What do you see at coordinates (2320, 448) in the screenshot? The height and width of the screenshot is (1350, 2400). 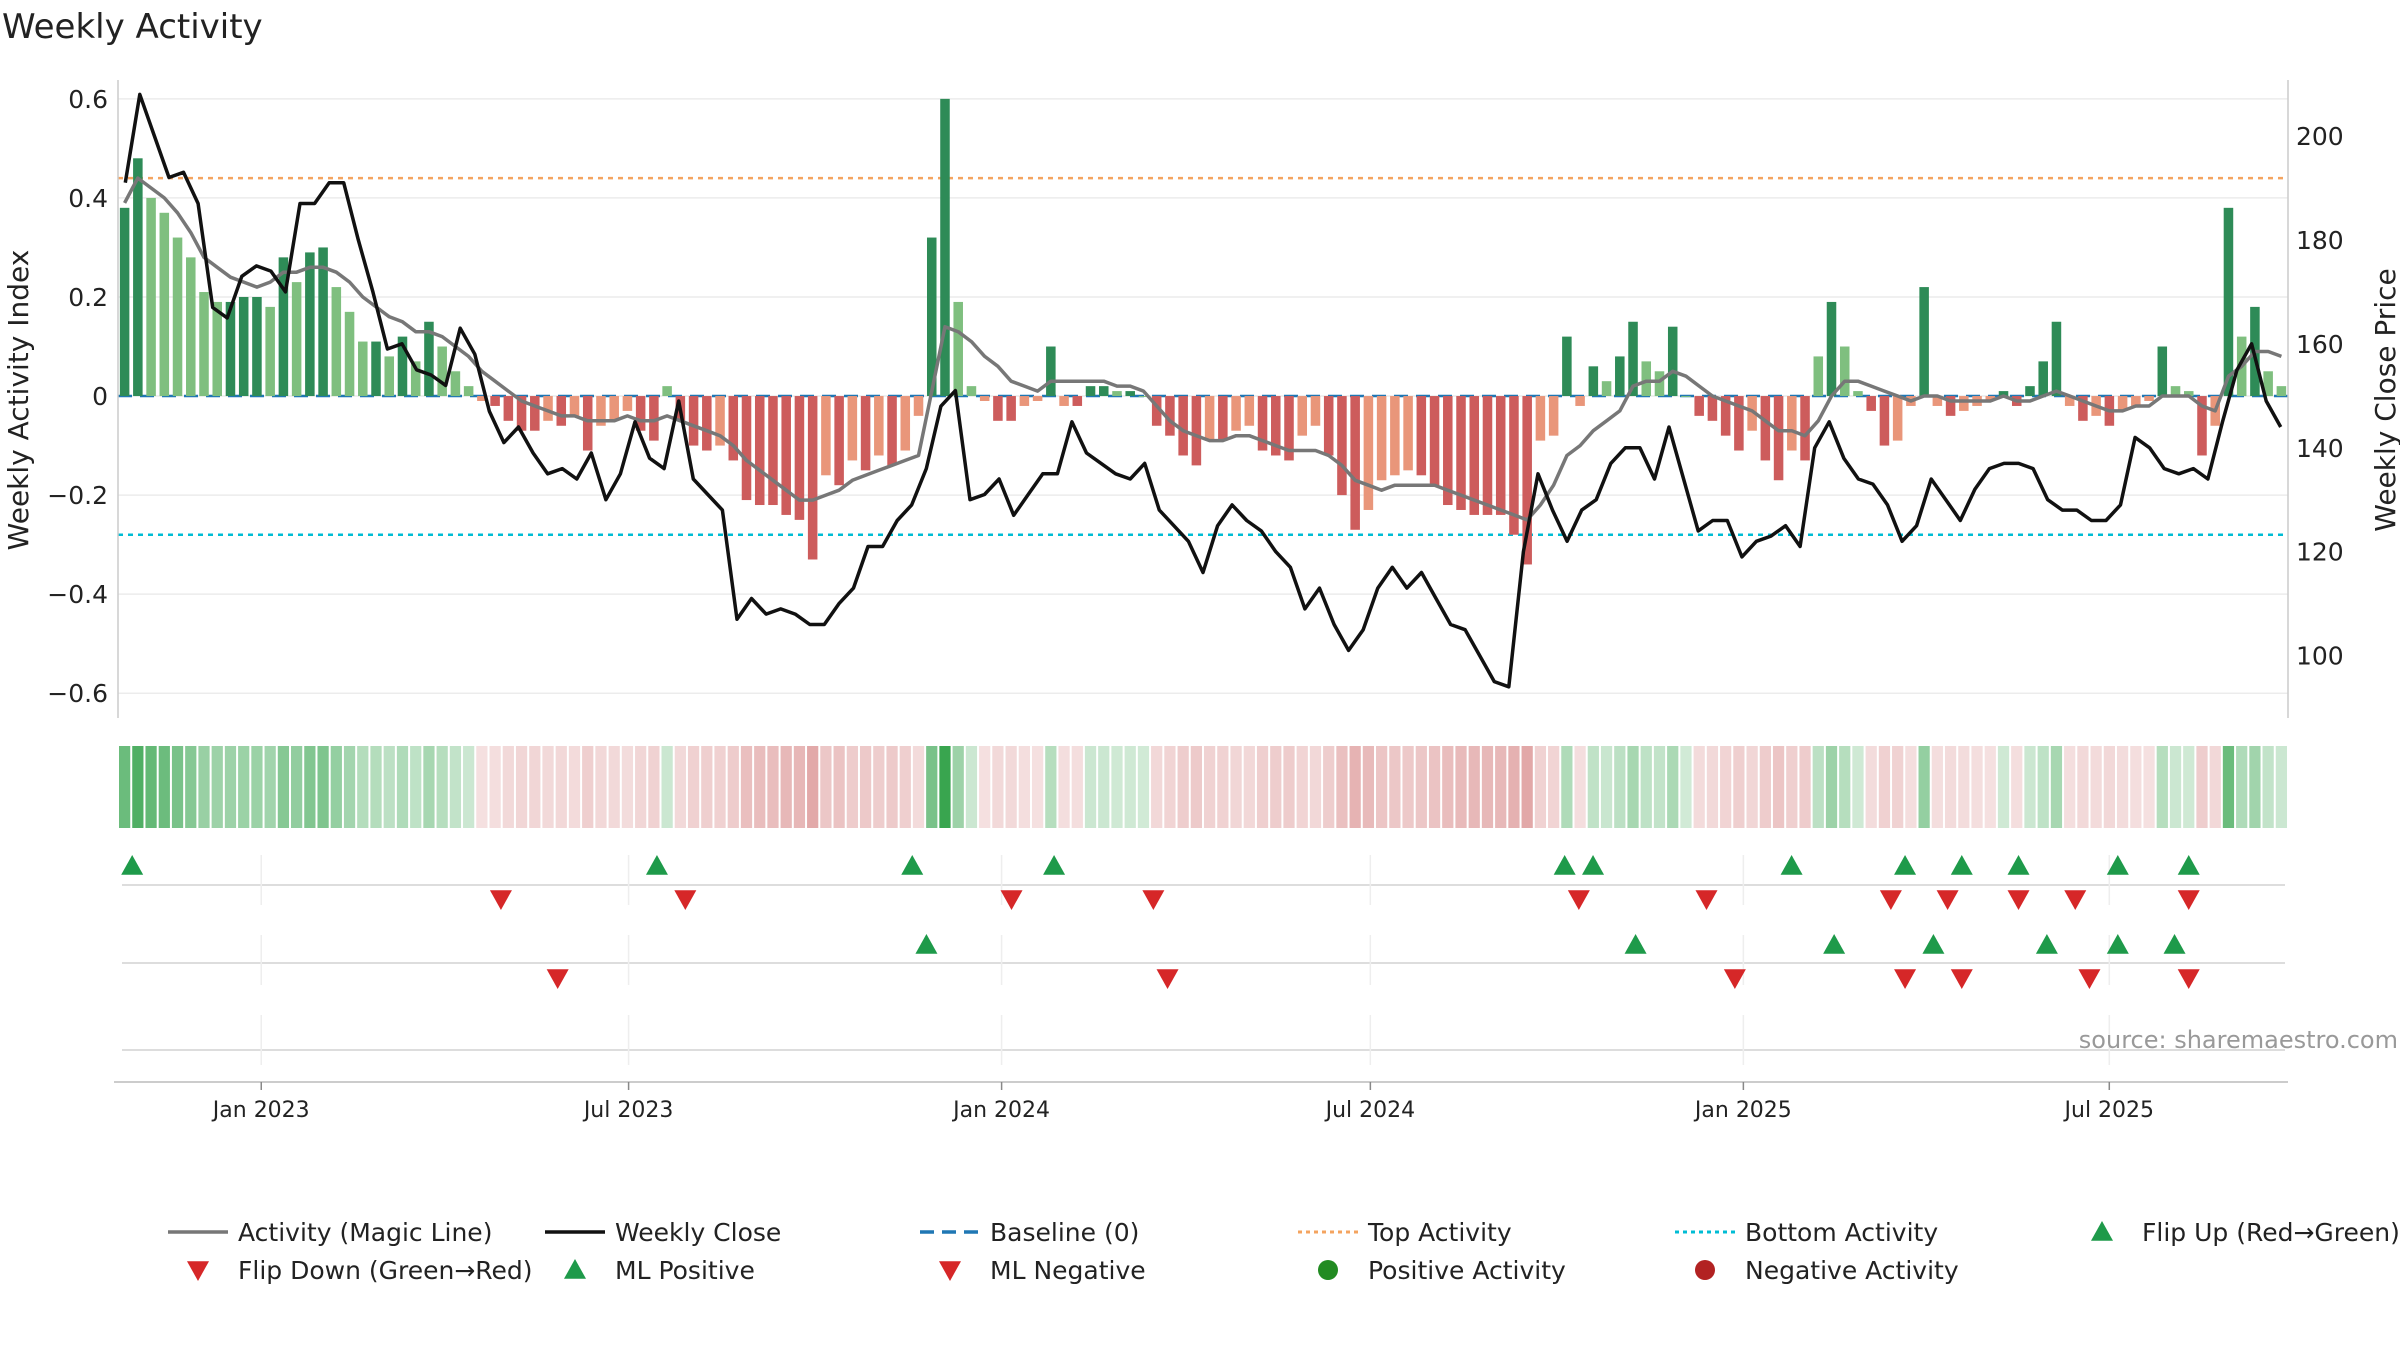 I see `y-tick-label-right: 140` at bounding box center [2320, 448].